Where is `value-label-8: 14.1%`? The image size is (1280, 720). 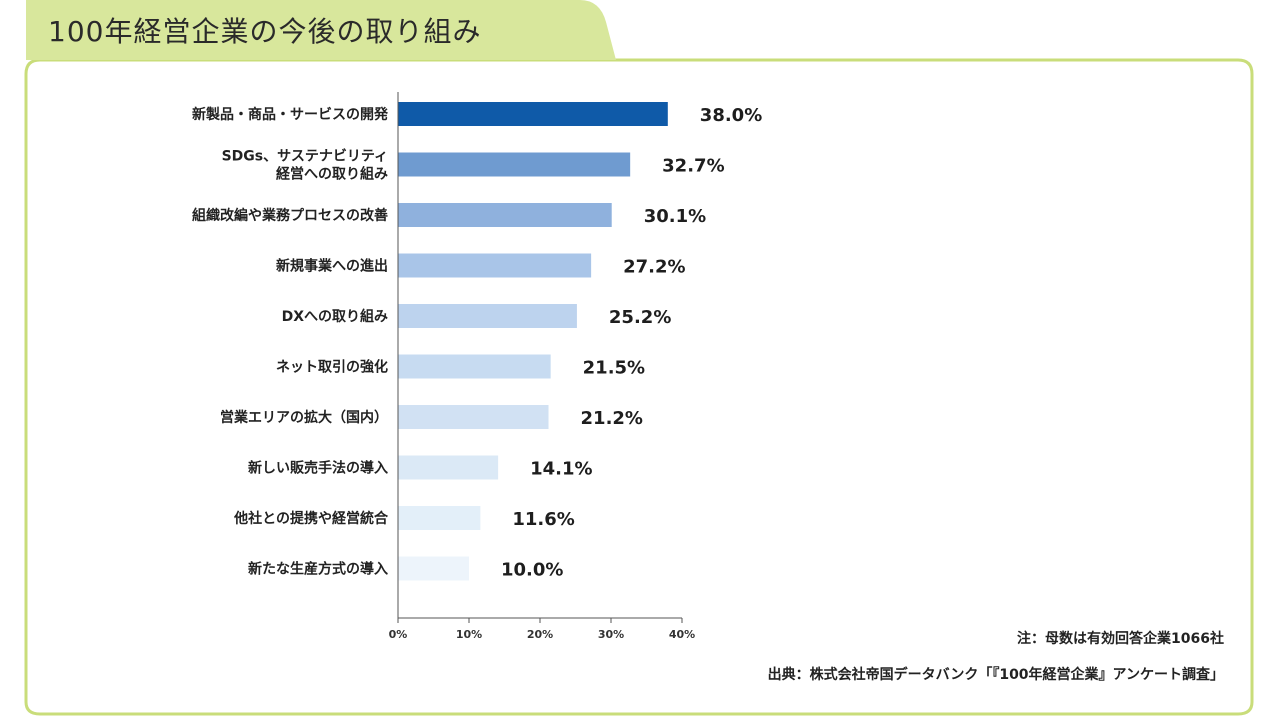
value-label-8: 14.1% is located at coordinates (561, 469).